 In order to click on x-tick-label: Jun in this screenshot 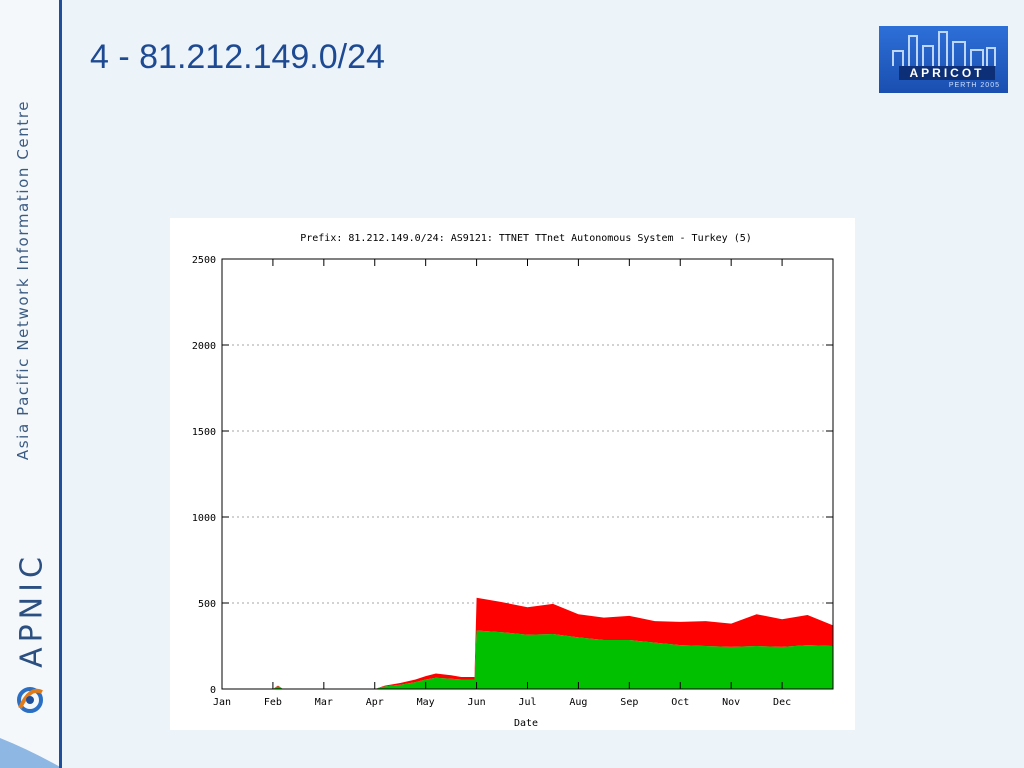, I will do `click(477, 702)`.